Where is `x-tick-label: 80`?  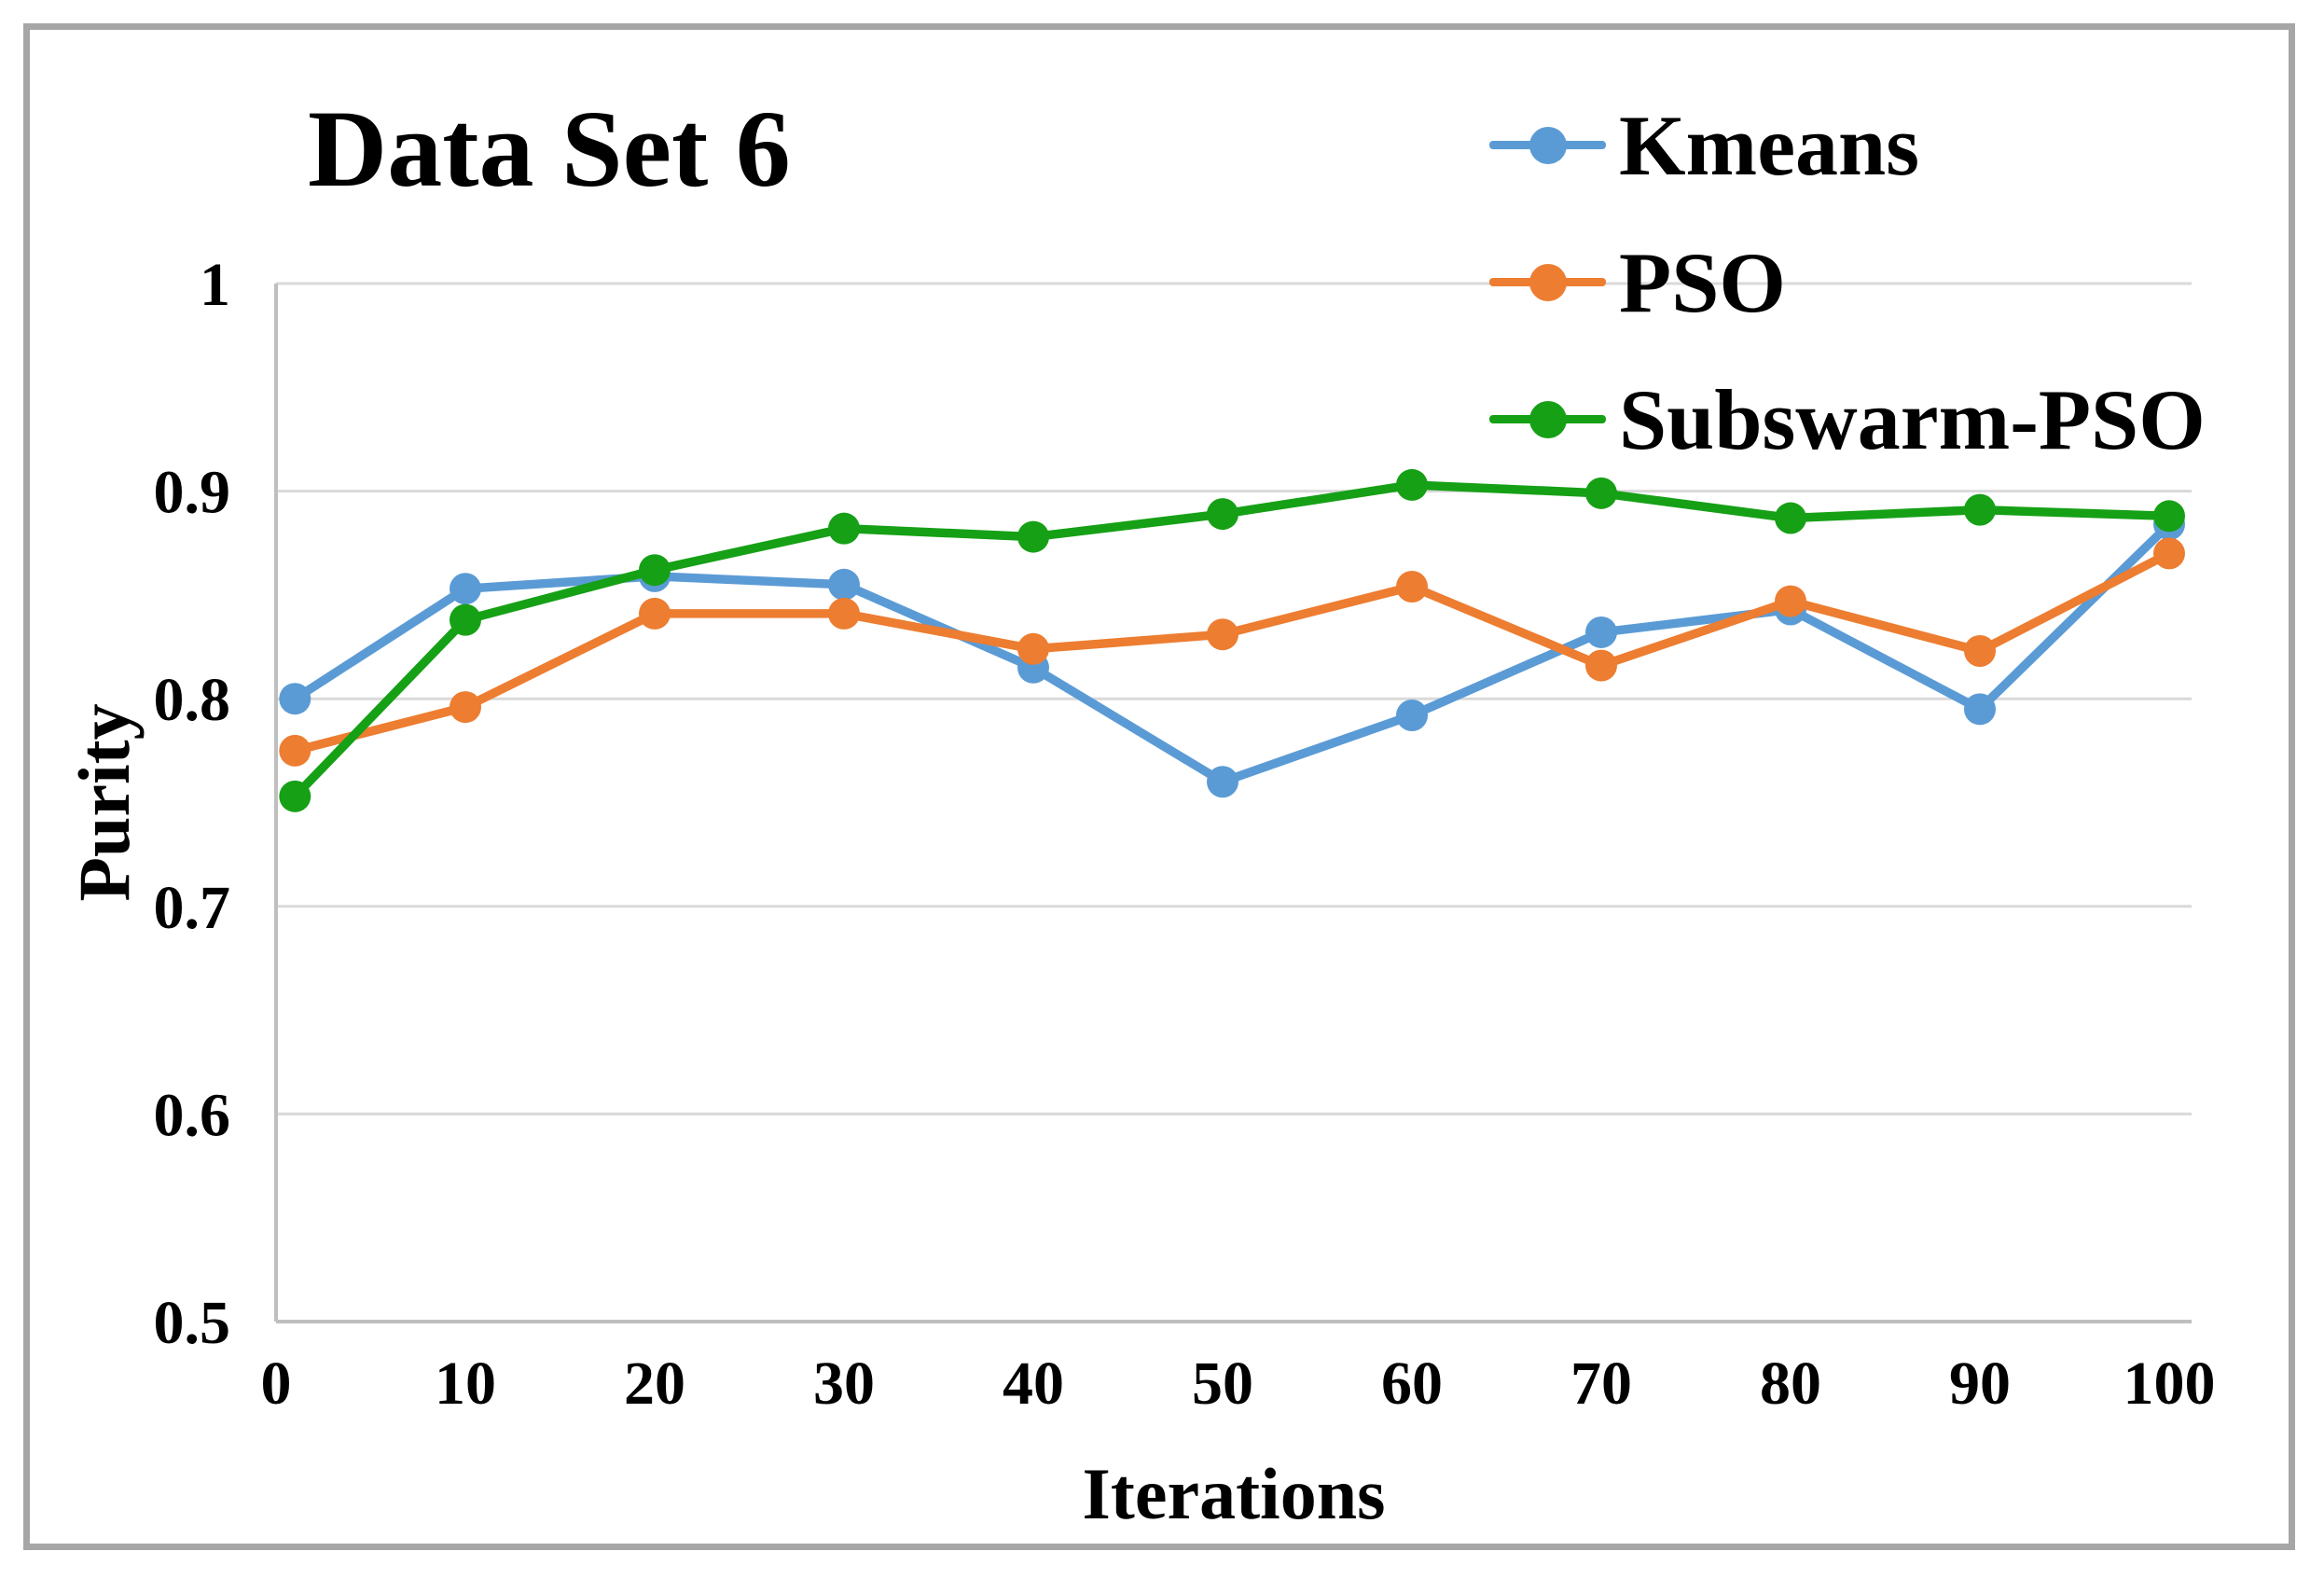
x-tick-label: 80 is located at coordinates (1790, 1384).